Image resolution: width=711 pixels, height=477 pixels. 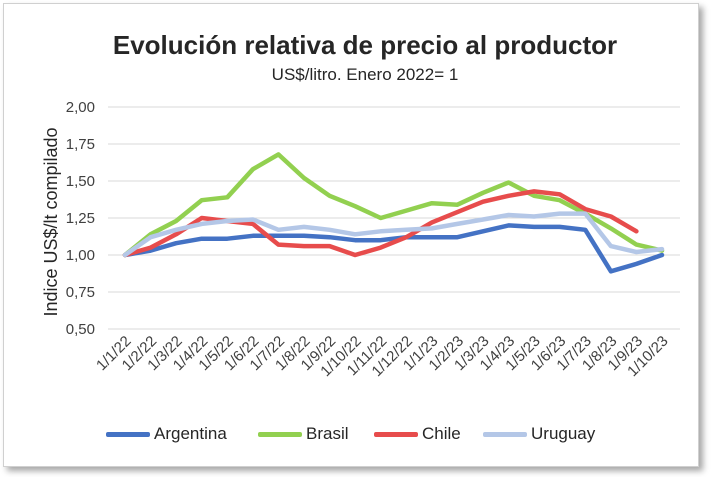 I want to click on legend-item-brasil: Brasil, so click(x=303, y=434).